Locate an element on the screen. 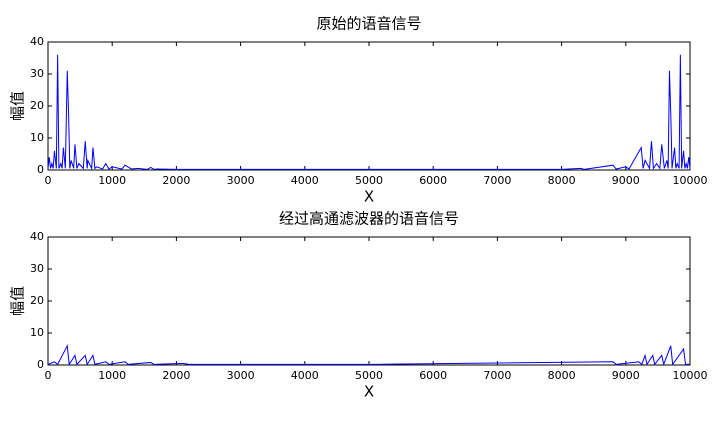  signal-line is located at coordinates (368, 355).